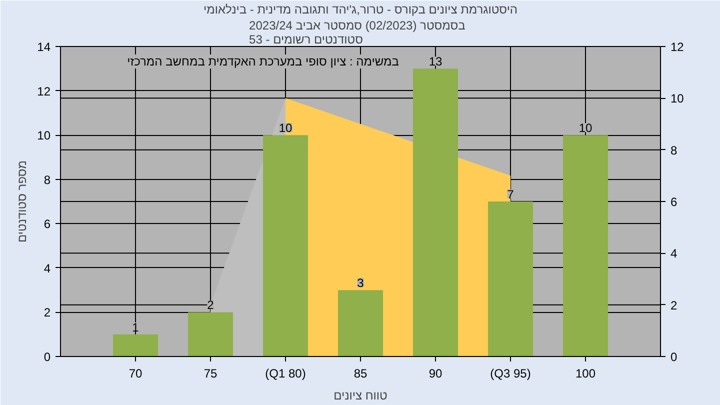  I want to click on y-tick-label: 2, so click(47, 313).